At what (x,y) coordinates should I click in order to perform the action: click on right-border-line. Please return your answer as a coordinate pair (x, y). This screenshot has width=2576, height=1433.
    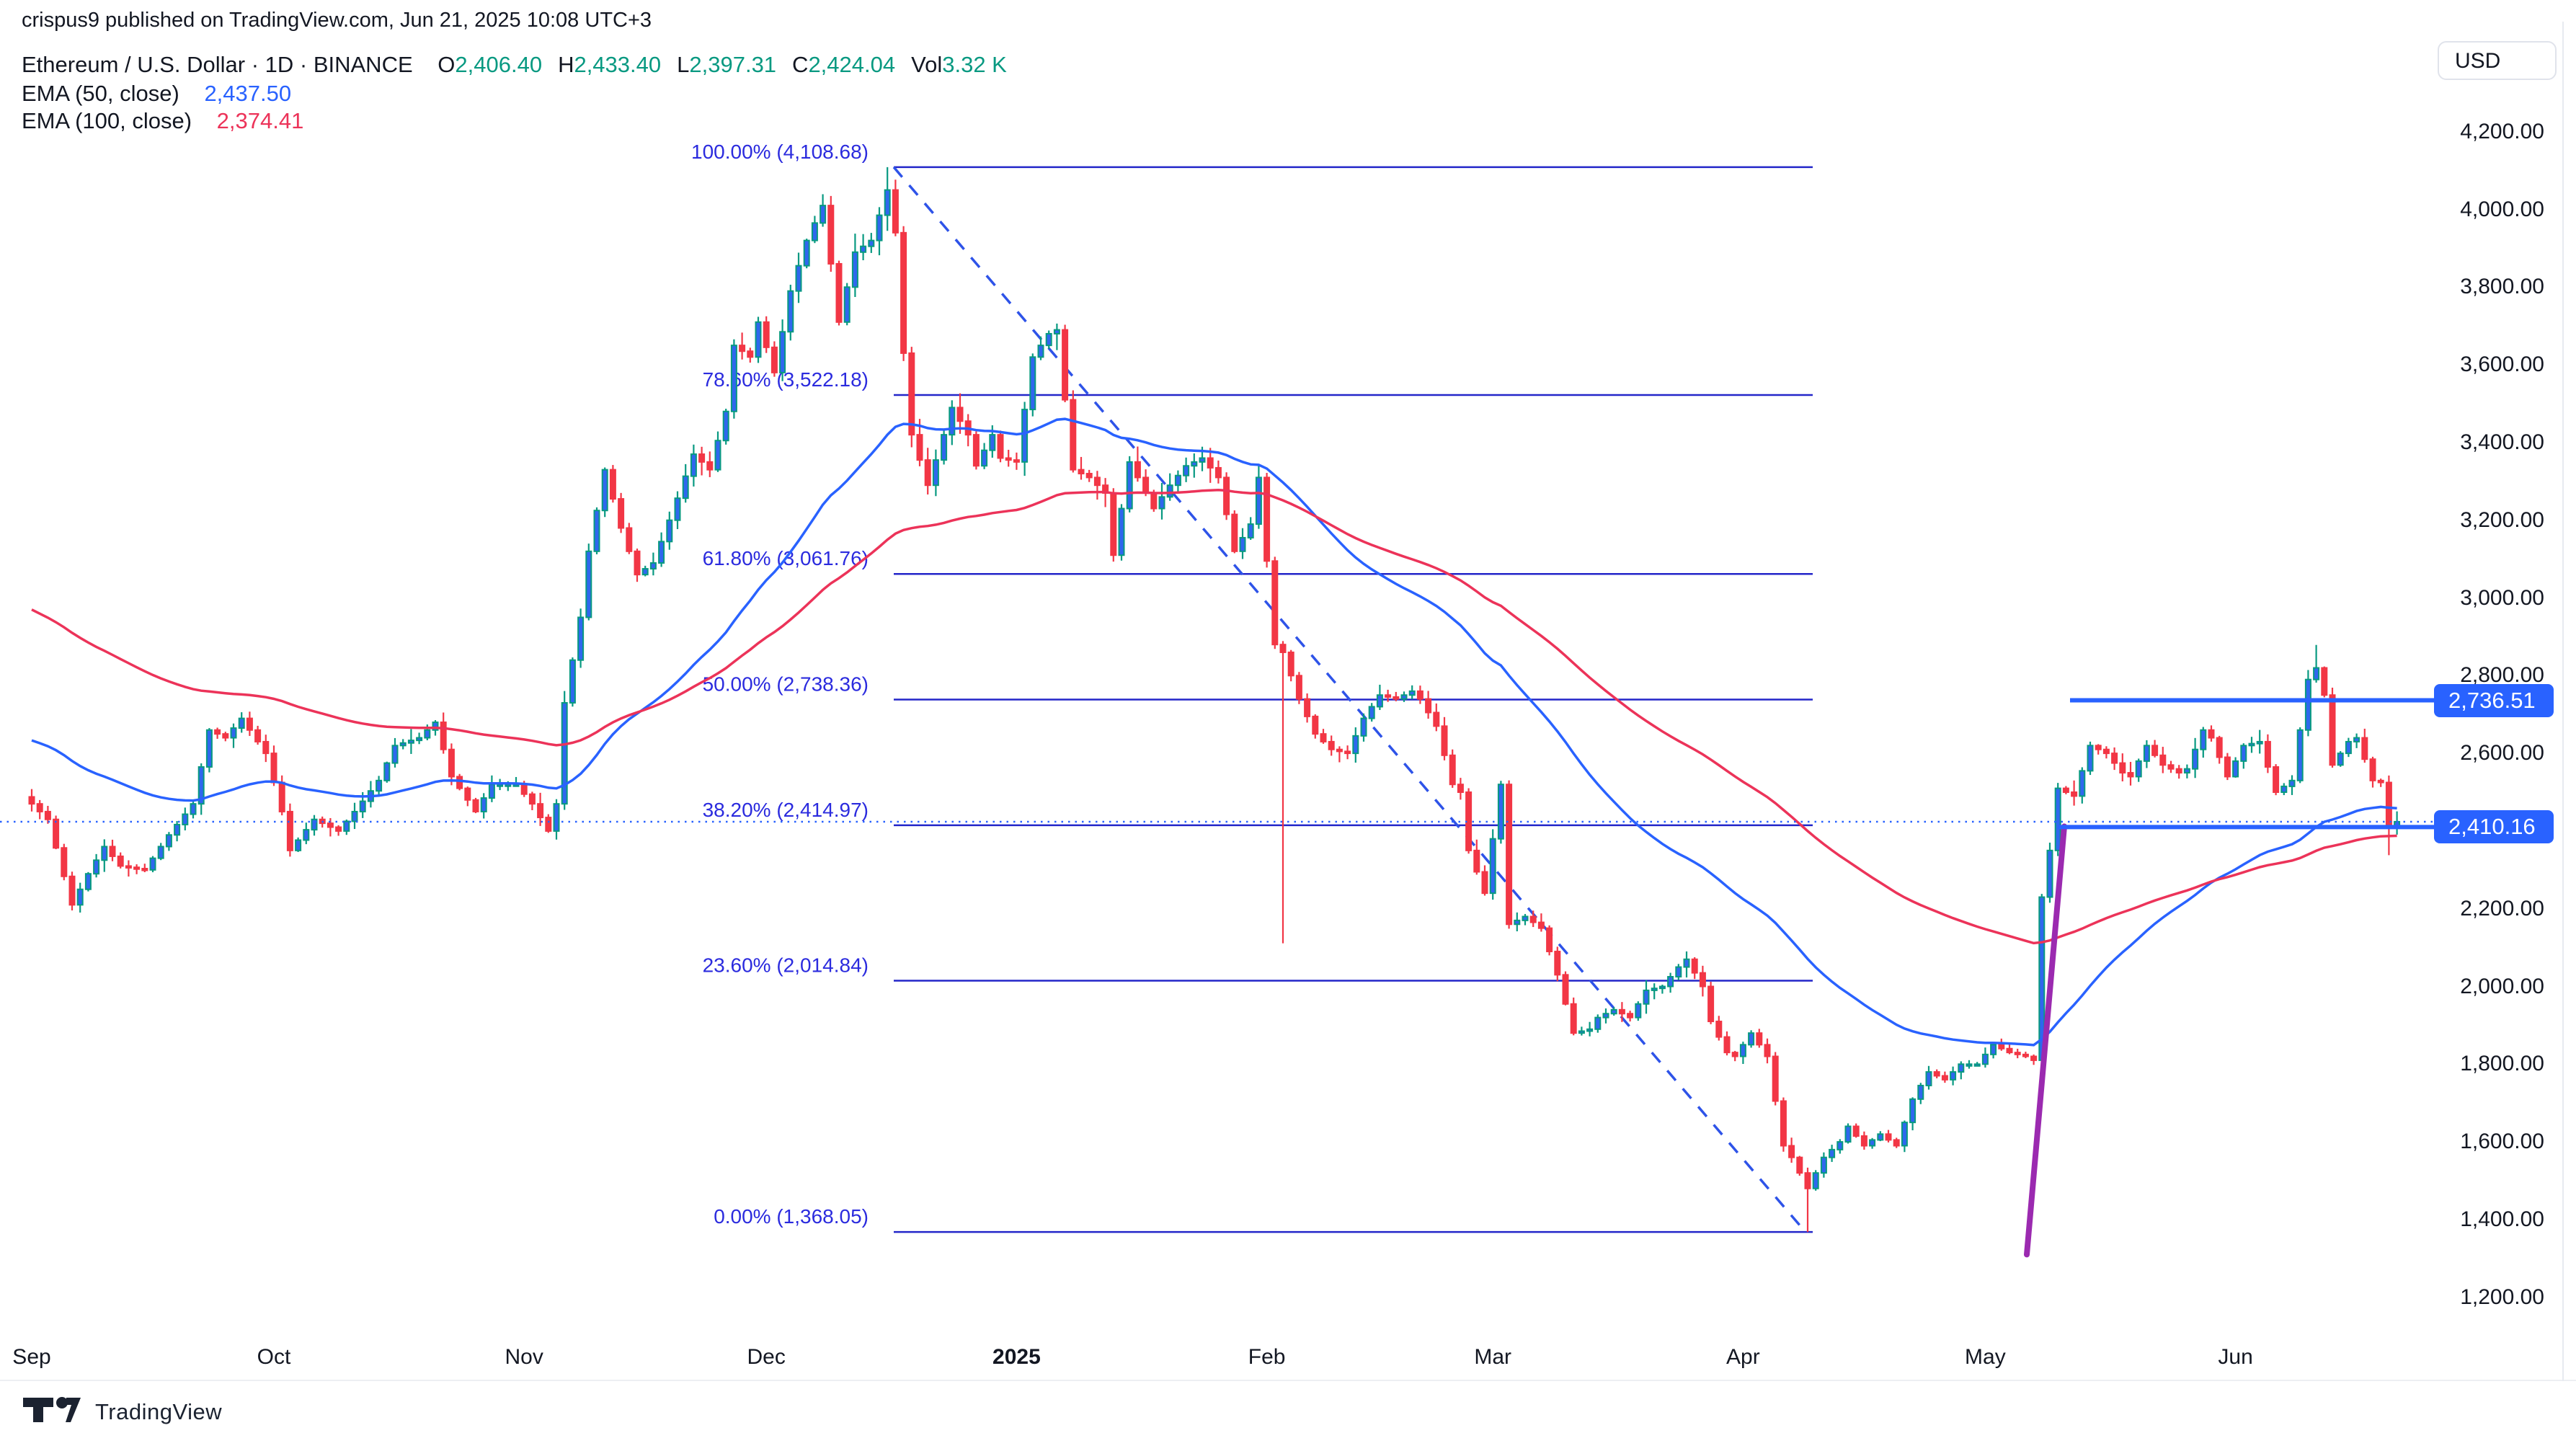
    Looking at the image, I should click on (2563, 701).